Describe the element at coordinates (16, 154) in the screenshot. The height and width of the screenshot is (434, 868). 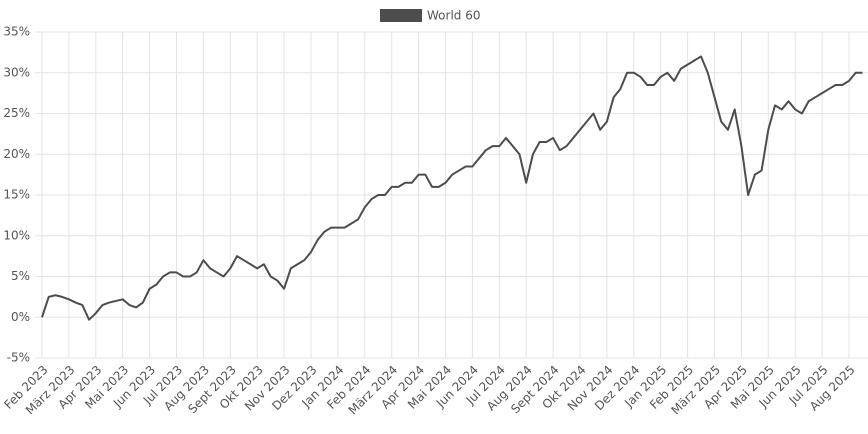
I see `y-tick-label: 20%` at that location.